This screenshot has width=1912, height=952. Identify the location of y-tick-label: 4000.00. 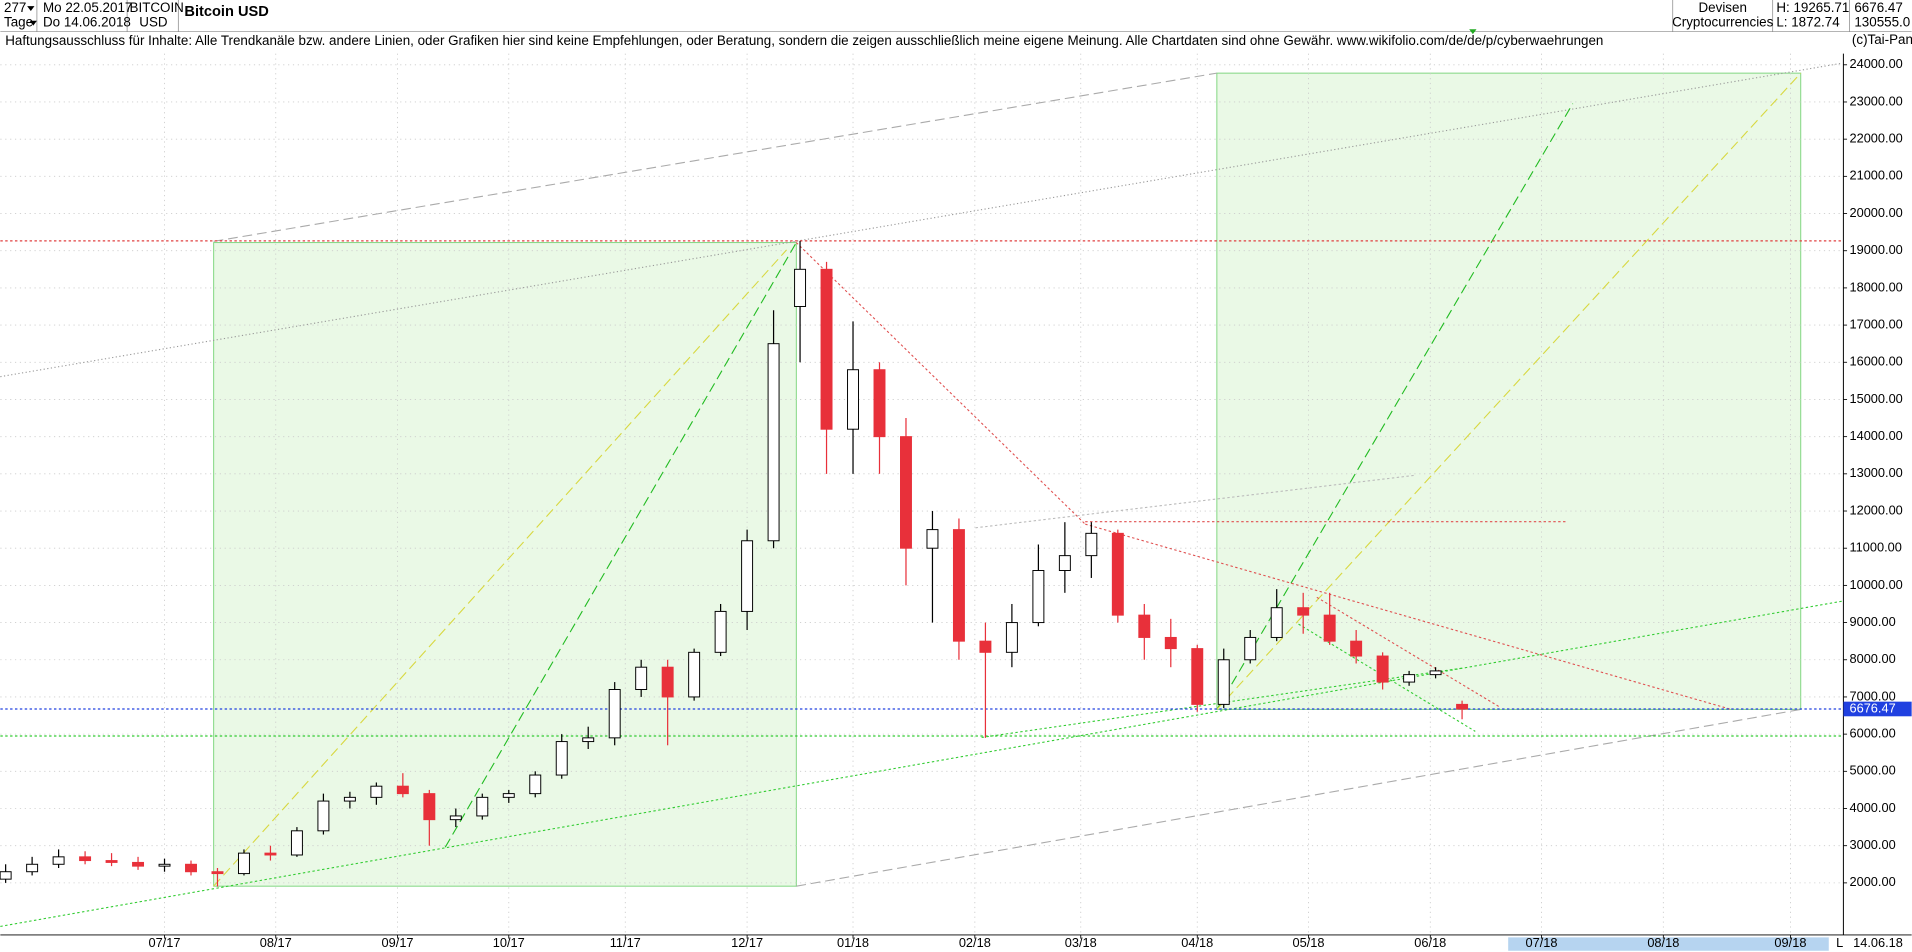
(1872, 807).